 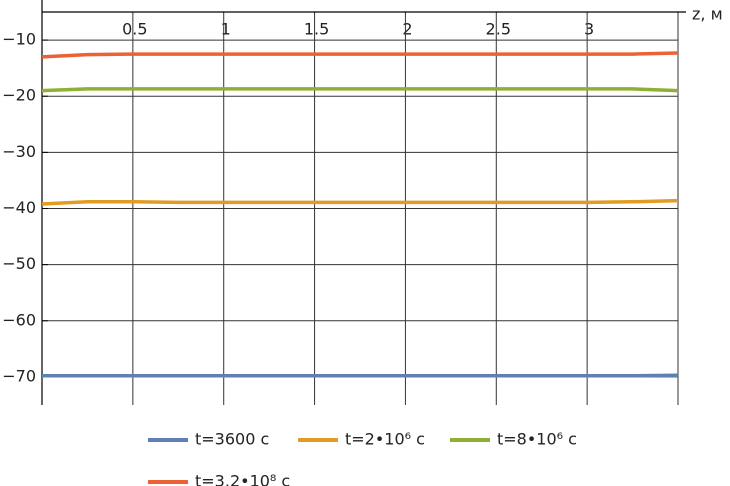 I want to click on legend-label: t=8•10⁶ c, so click(x=537, y=439).